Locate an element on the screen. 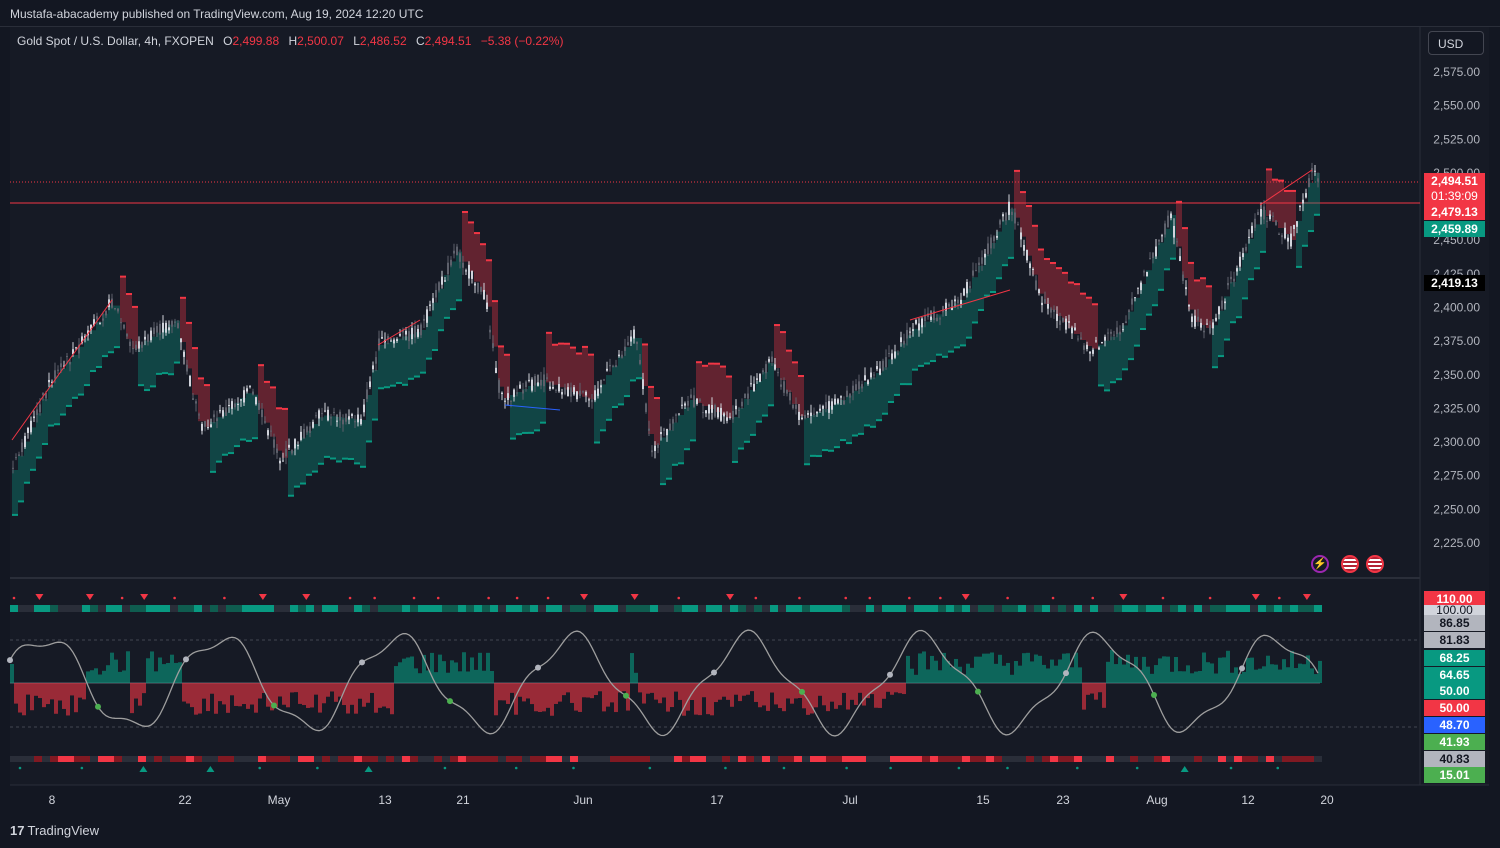 The height and width of the screenshot is (848, 1500). symbol-name: Gold Spot / U.S. Dollar, 4h, FXOPEN is located at coordinates (115, 41).